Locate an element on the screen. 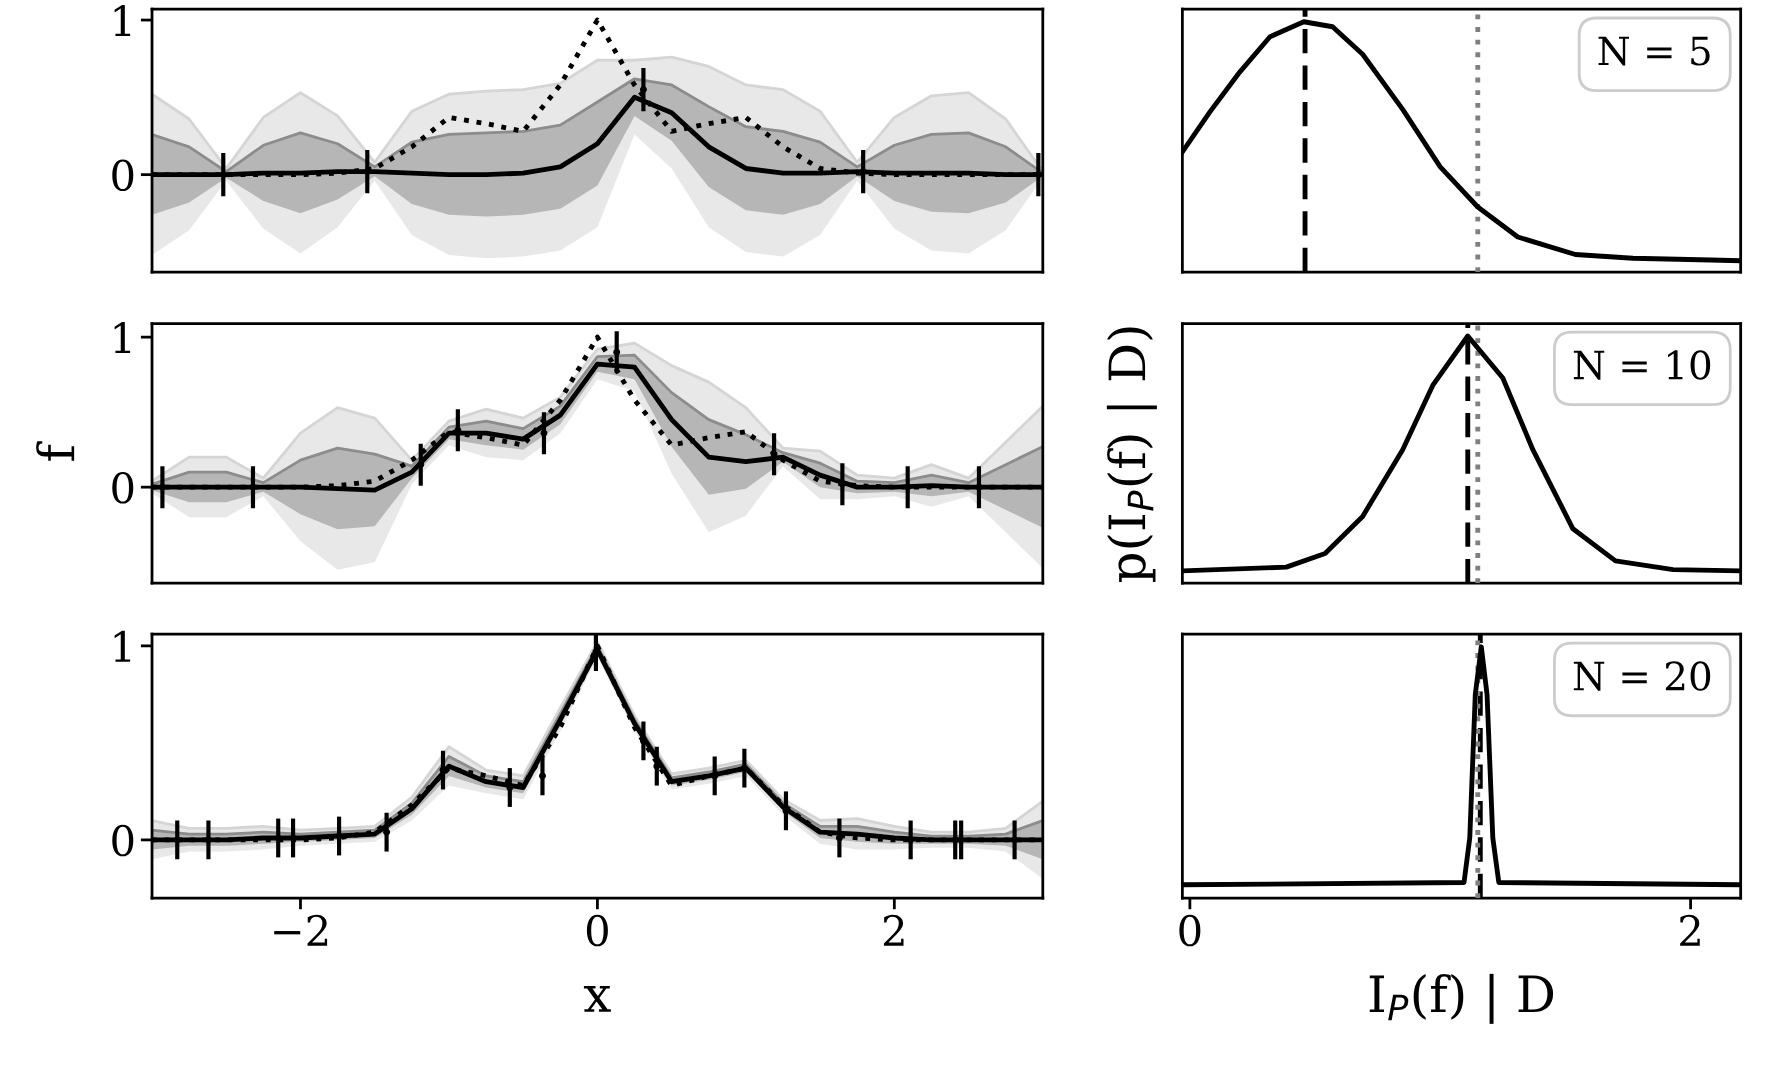 Image resolution: width=1778 pixels, height=1086 pixels. x-axis-title: I$_{P}$(f) | D is located at coordinates (1461, 998).